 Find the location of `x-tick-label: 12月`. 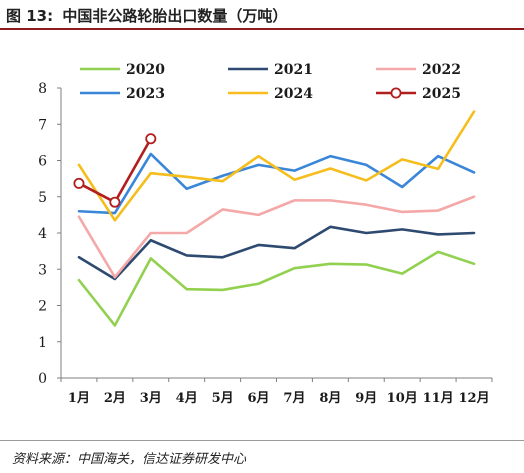

x-tick-label: 12月 is located at coordinates (473, 398).